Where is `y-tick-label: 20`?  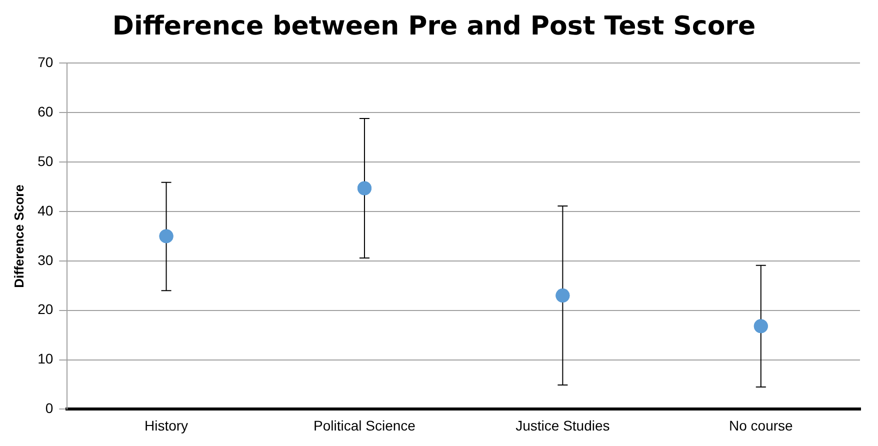
y-tick-label: 20 is located at coordinates (46, 309).